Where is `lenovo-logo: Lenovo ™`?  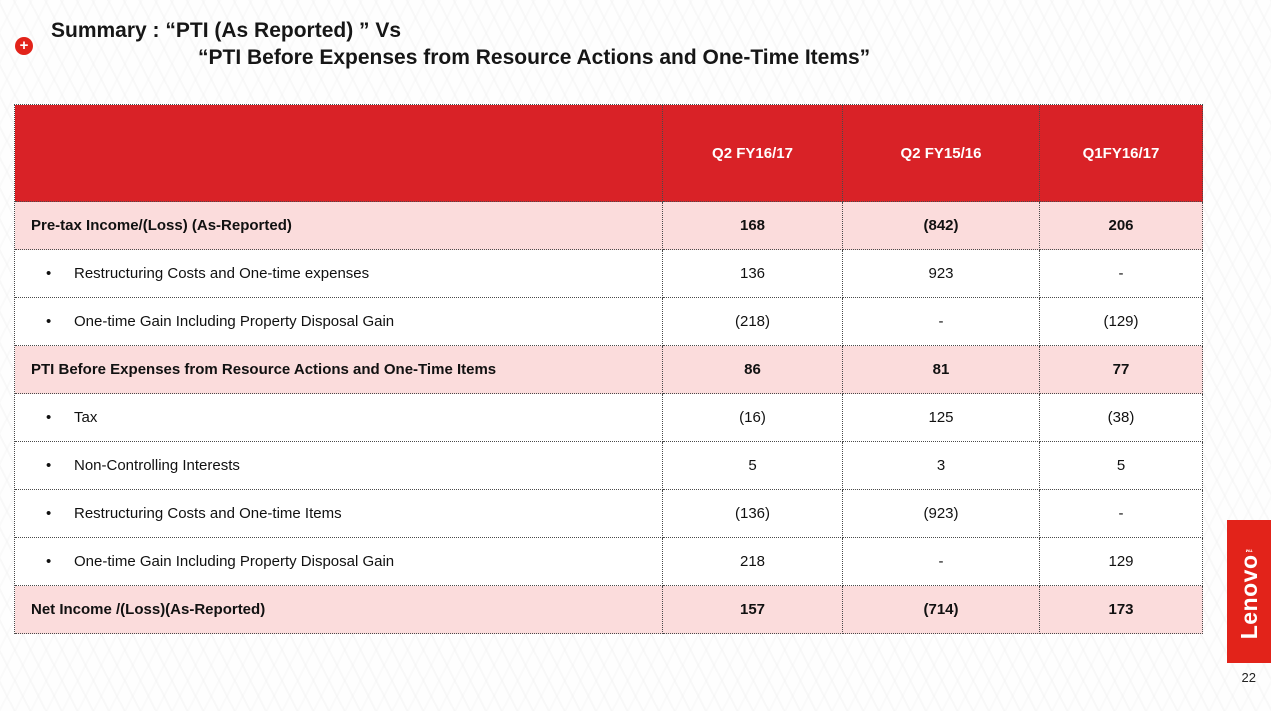
lenovo-logo: Lenovo ™ is located at coordinates (1249, 591).